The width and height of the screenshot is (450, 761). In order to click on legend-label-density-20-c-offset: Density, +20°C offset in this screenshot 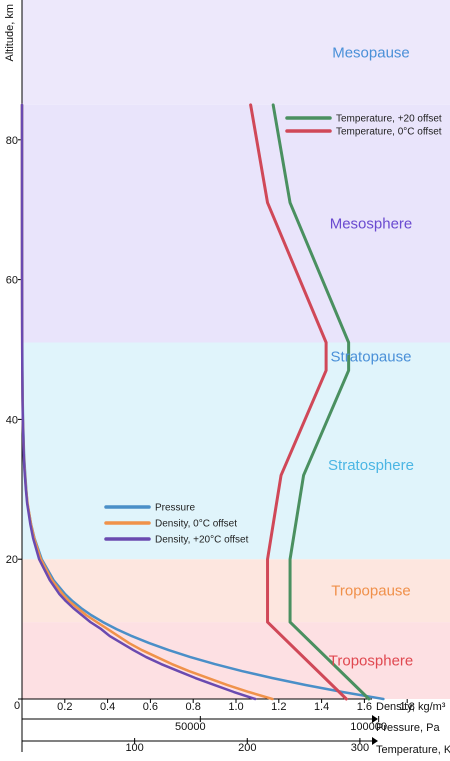, I will do `click(202, 540)`.